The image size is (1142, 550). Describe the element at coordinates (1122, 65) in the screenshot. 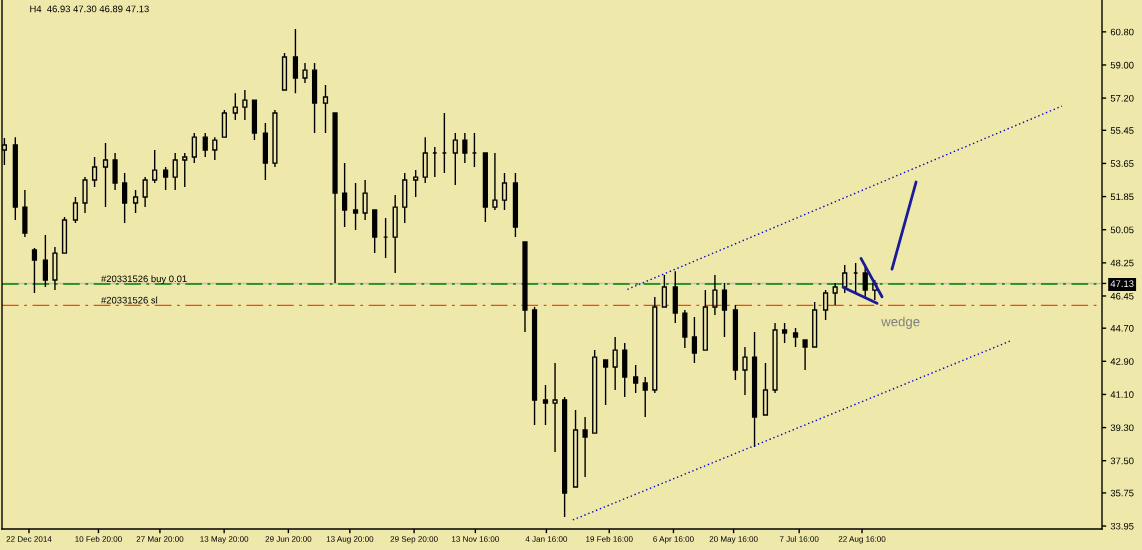

I see `y-tick-label: 59.00` at that location.